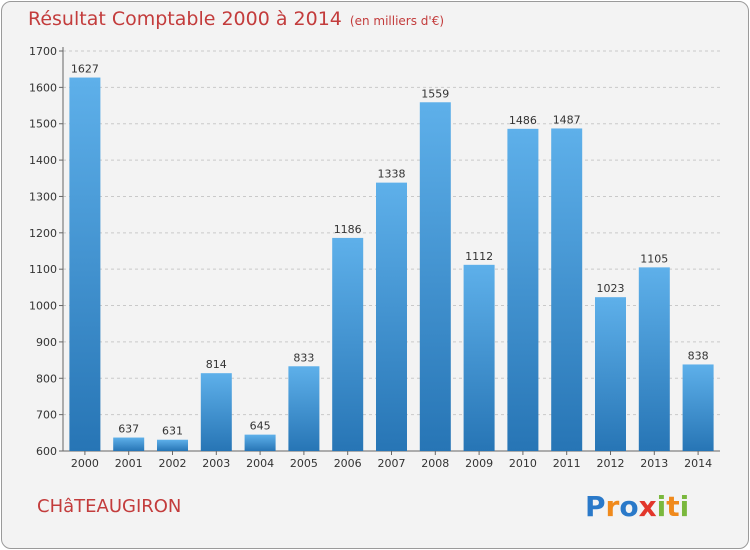  I want to click on x-tick-label: 2004, so click(260, 463).